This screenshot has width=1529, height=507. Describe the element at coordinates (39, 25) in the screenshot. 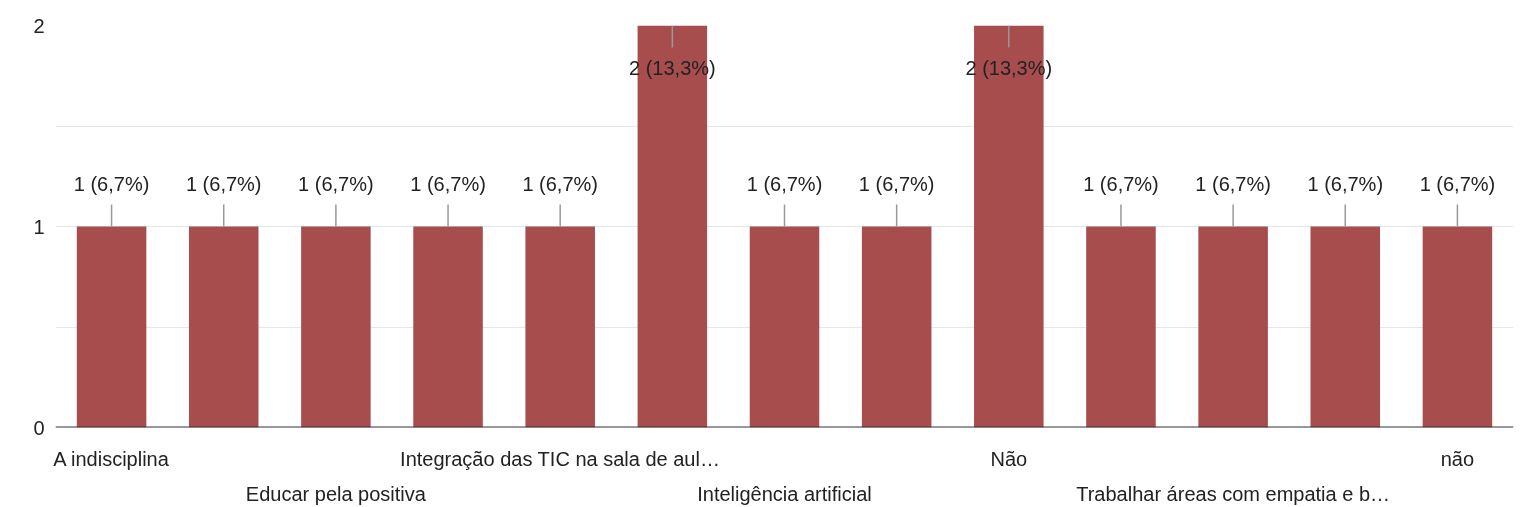

I see `y-tick-label: 2` at that location.